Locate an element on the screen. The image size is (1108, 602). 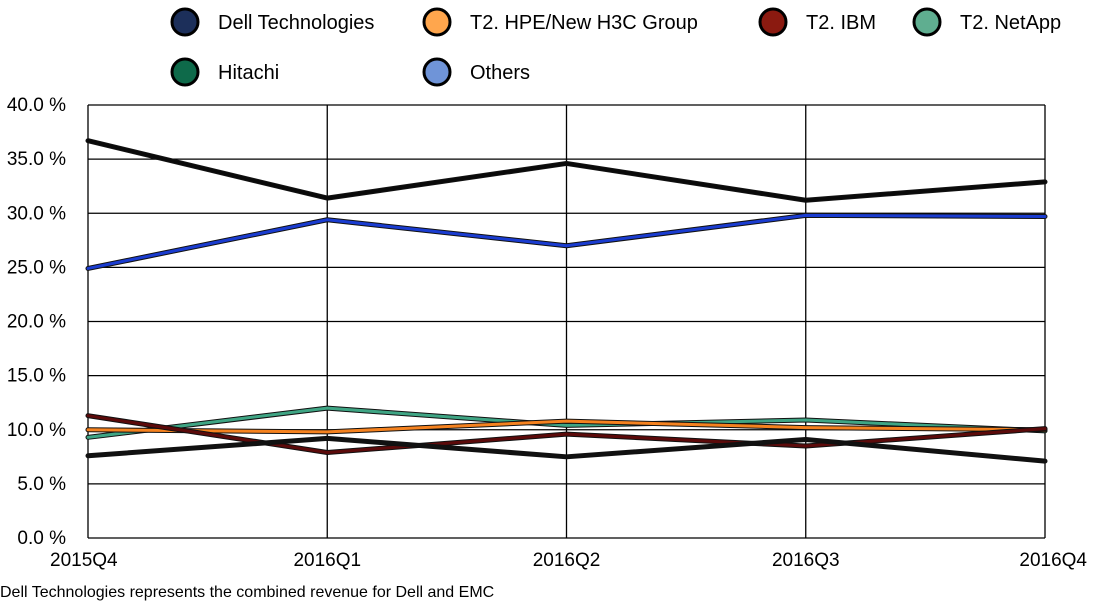
series-line-t2-ibm is located at coordinates (566, 434).